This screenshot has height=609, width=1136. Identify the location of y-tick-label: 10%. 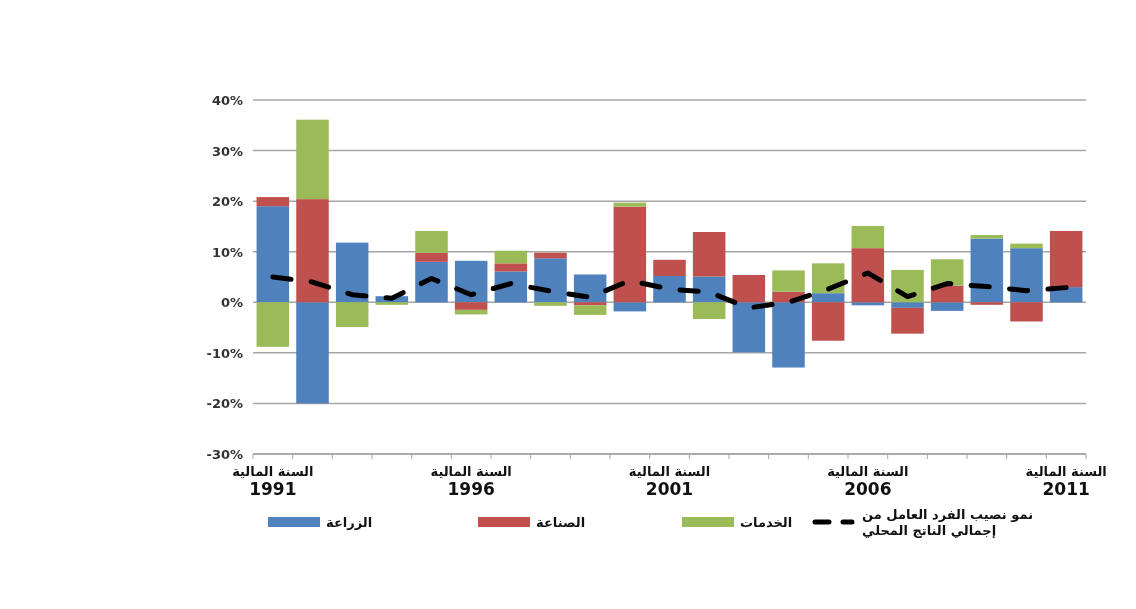
(227, 252).